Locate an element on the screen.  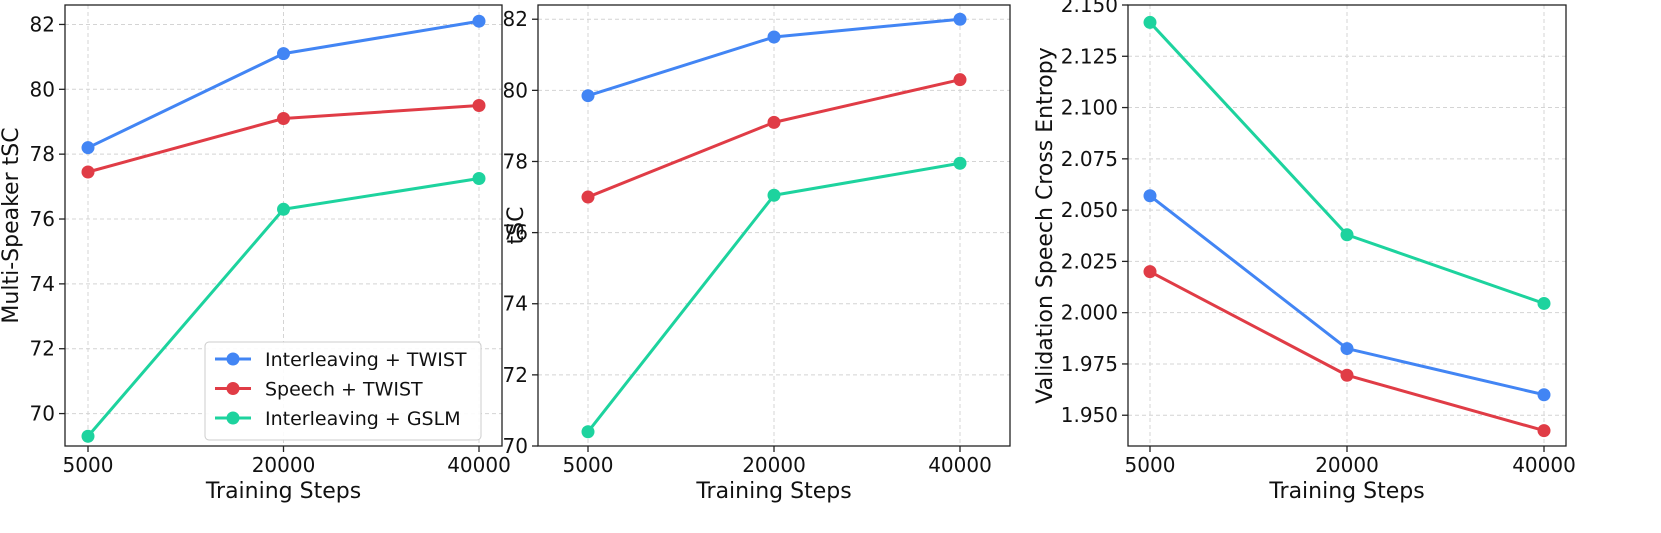
legend-box is located at coordinates (343, 391).